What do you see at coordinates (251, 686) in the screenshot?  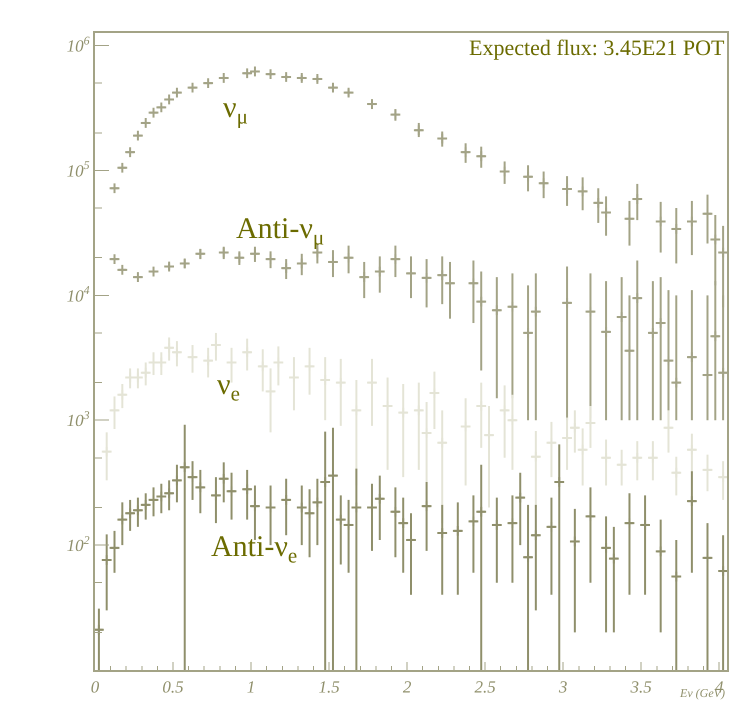 I see `x-tick-label: 1` at bounding box center [251, 686].